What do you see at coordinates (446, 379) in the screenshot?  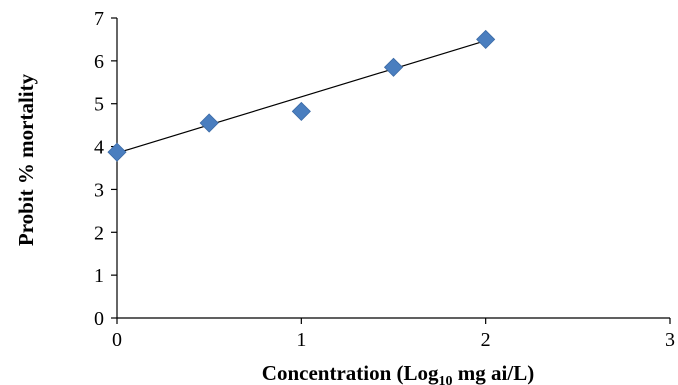 I see `x-axis-title-subscript: 10` at bounding box center [446, 379].